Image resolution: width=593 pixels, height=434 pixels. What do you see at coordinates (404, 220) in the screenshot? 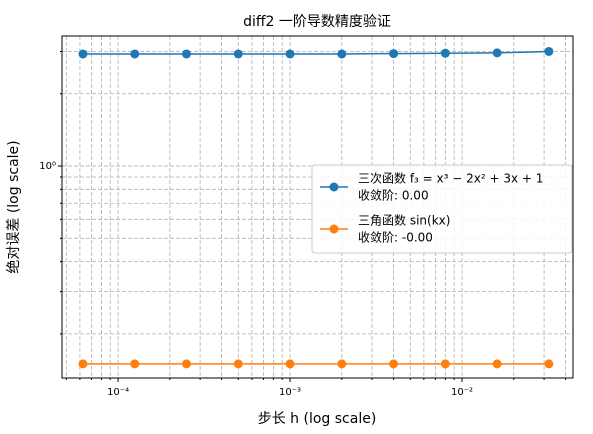
I see `legend-label: 三角函数 sin(kx)` at bounding box center [404, 220].